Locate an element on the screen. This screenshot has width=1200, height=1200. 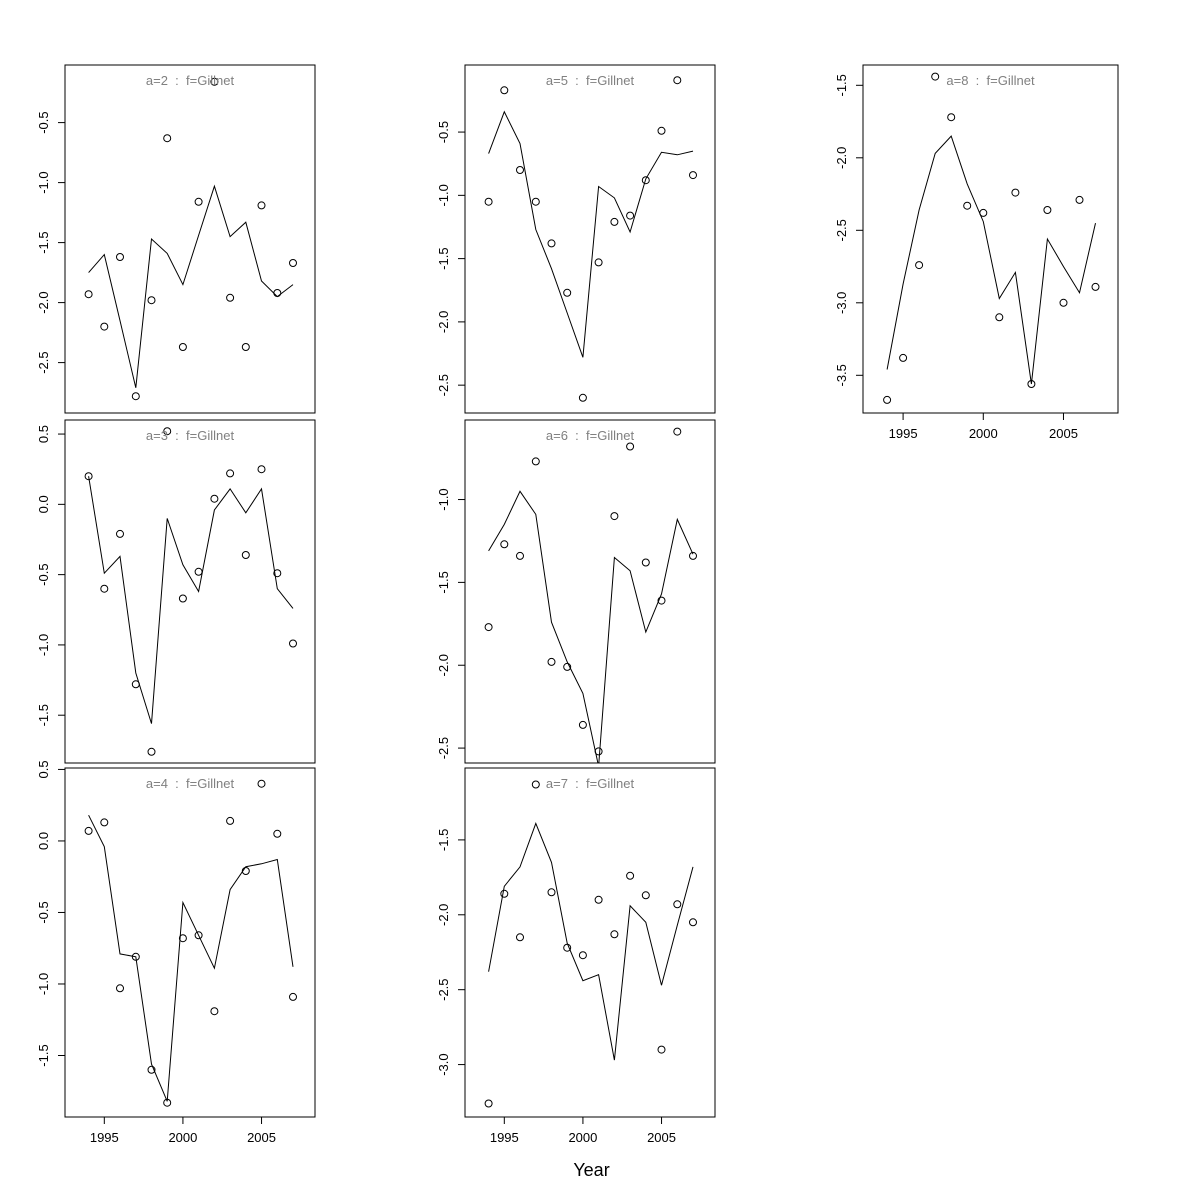
panel-a6-fitted-line is located at coordinates (591, 626).